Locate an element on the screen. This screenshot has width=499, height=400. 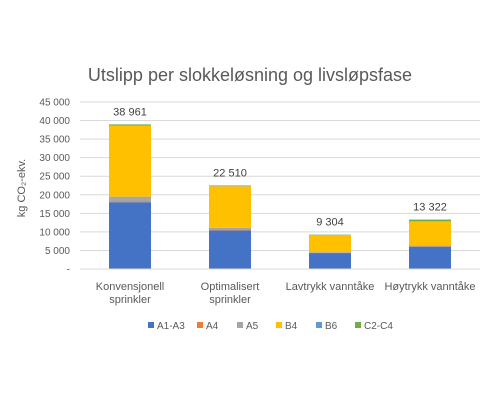
y-tick-label: 5 000 is located at coordinates (57, 251).